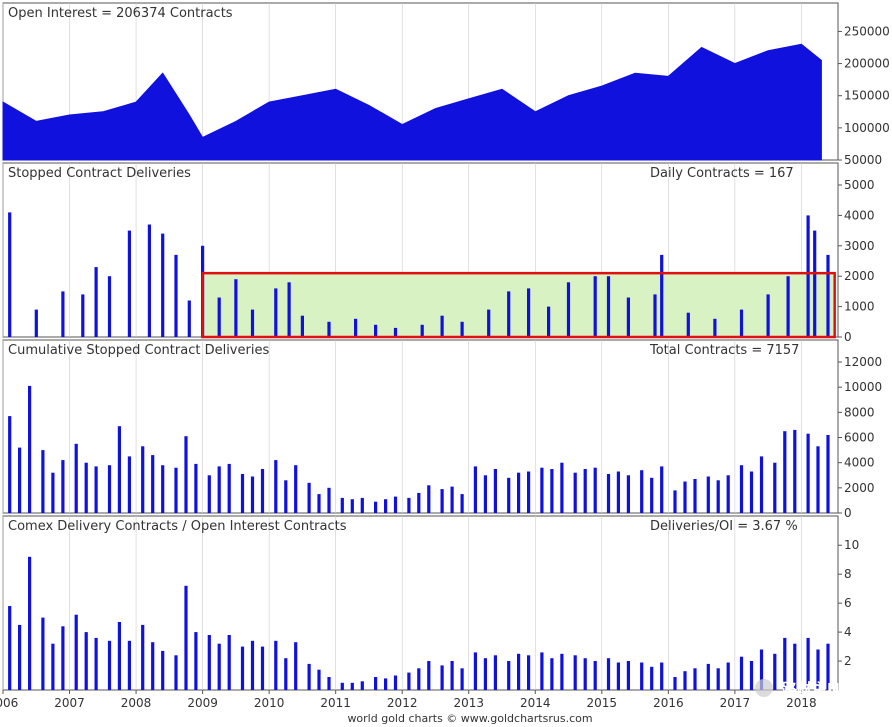 This screenshot has height=727, width=892. I want to click on y-tick-label: 10000, so click(863, 387).